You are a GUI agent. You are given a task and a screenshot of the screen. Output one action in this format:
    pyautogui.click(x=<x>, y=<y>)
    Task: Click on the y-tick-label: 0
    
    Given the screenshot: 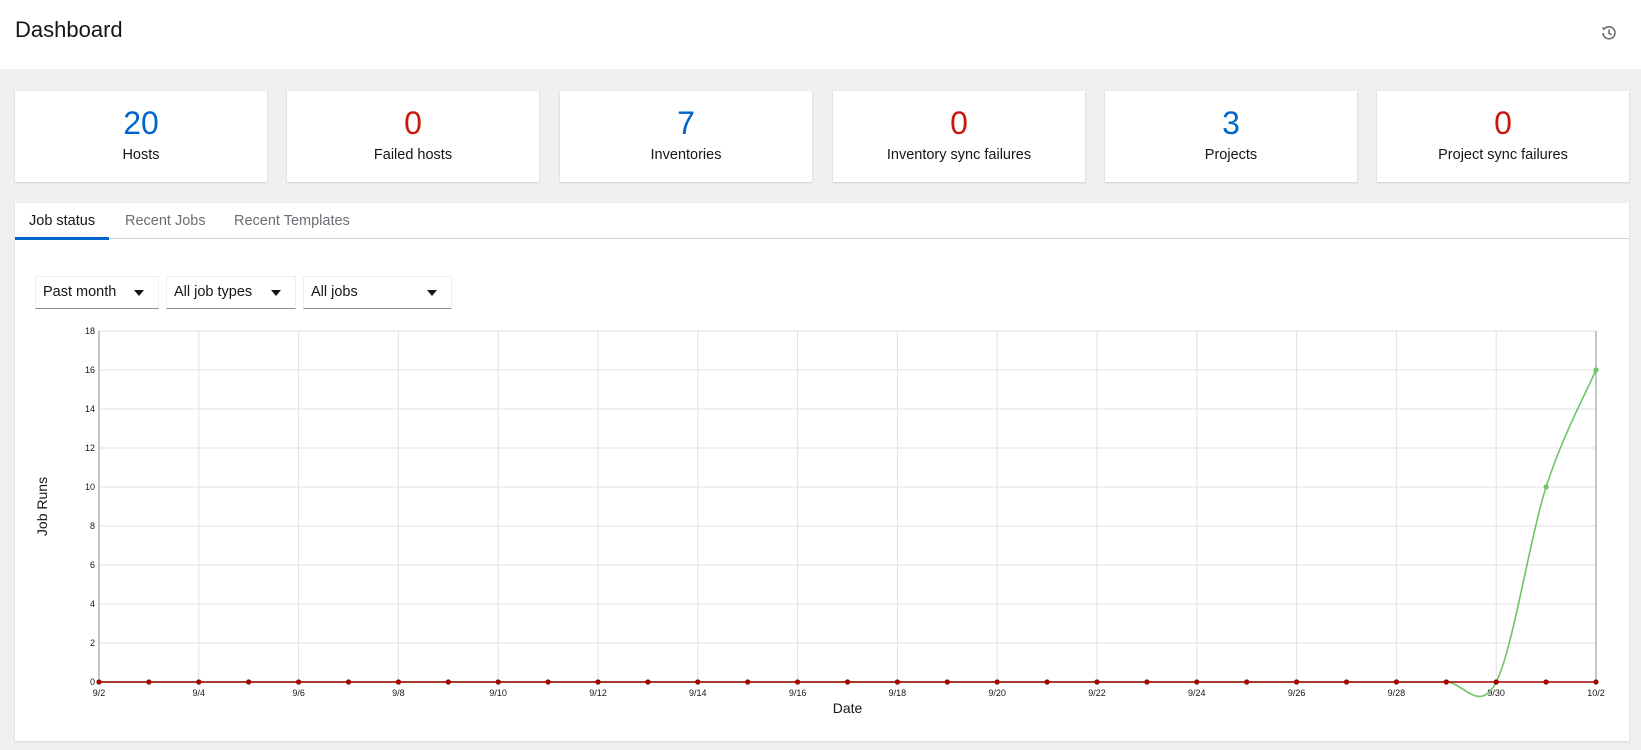 What is the action you would take?
    pyautogui.click(x=92, y=682)
    